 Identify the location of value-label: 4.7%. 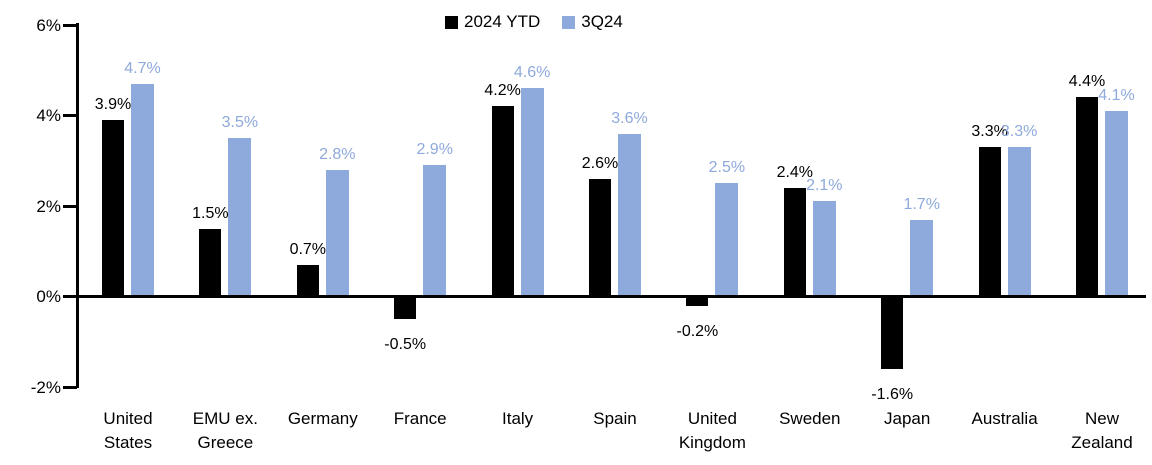
(142, 68).